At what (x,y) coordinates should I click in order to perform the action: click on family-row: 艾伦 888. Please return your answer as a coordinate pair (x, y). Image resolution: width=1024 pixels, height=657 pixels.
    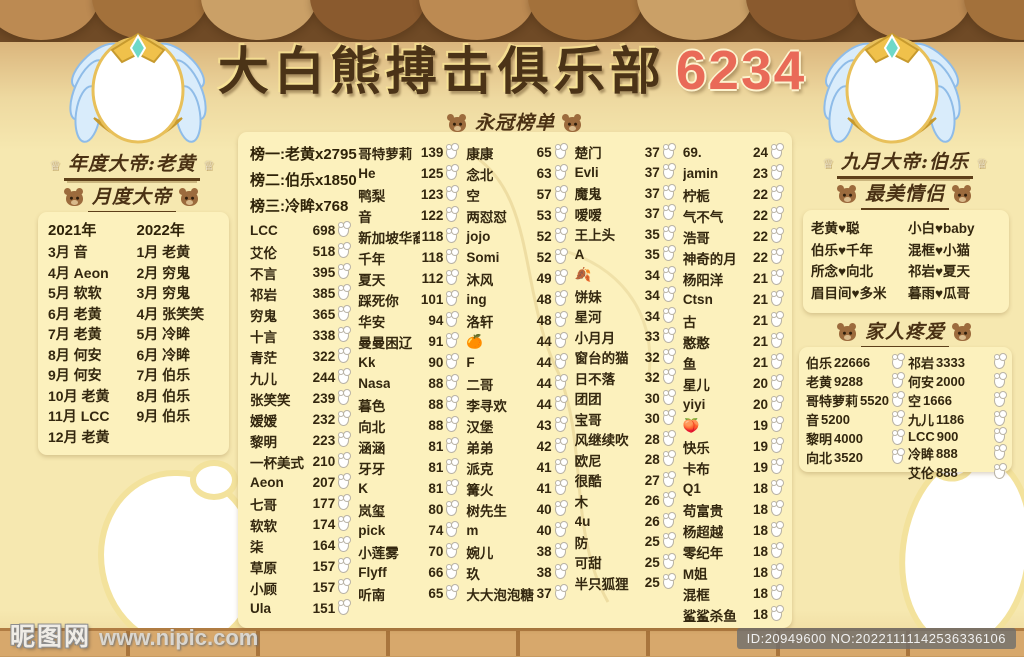
    Looking at the image, I should click on (956, 472).